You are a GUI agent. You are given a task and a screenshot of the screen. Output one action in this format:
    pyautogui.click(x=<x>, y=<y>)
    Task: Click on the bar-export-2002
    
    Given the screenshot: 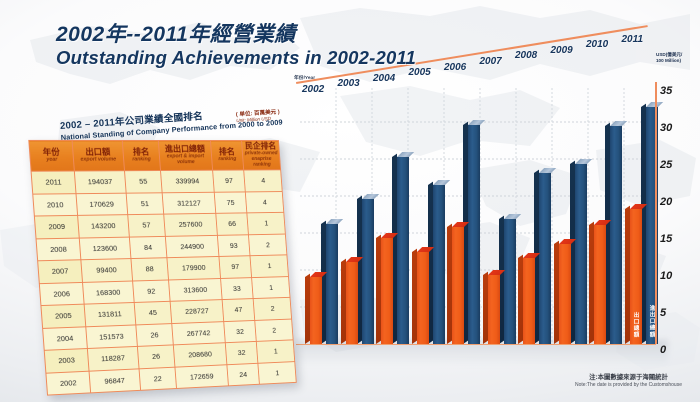 What is the action you would take?
    pyautogui.click(x=316, y=307)
    